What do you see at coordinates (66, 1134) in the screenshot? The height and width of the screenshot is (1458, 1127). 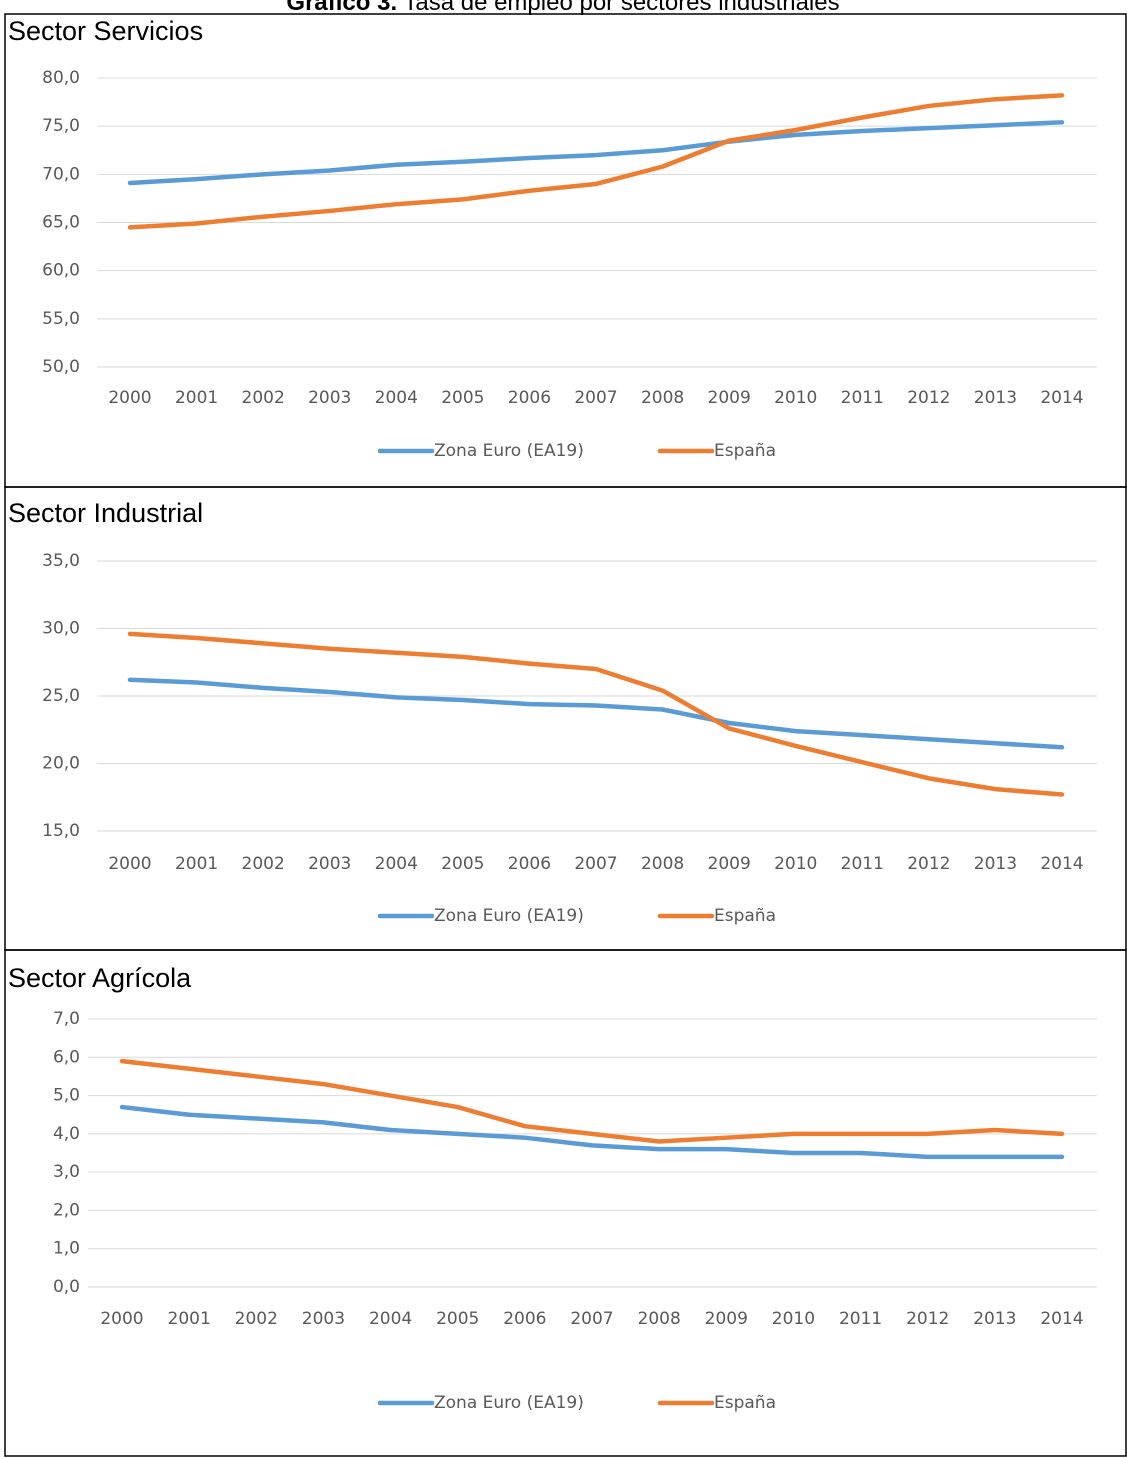 I see `y-tick-label: 4,0` at bounding box center [66, 1134].